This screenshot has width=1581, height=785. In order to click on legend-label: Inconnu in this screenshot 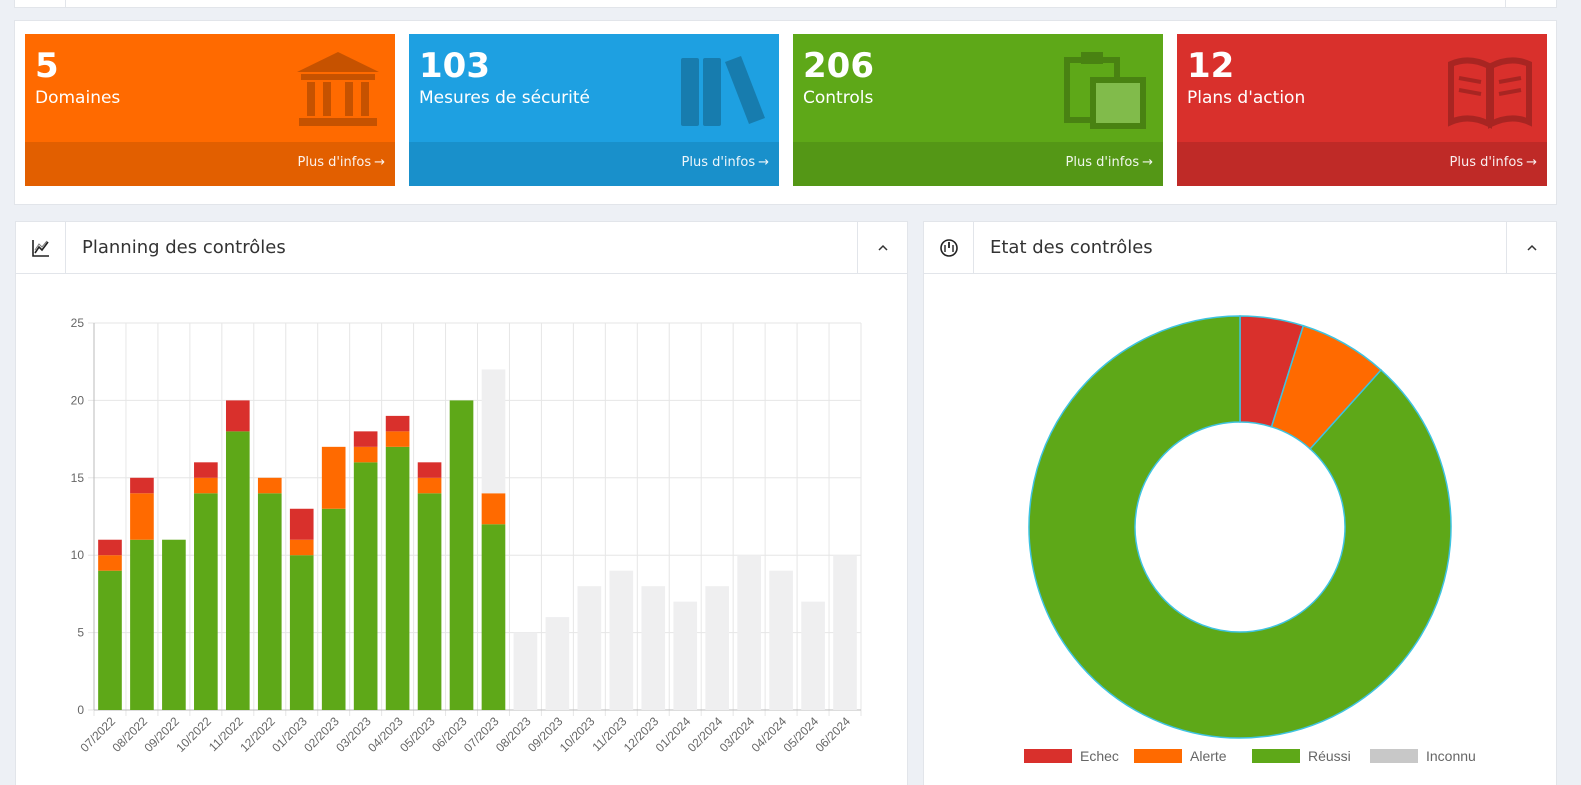, I will do `click(1451, 756)`.